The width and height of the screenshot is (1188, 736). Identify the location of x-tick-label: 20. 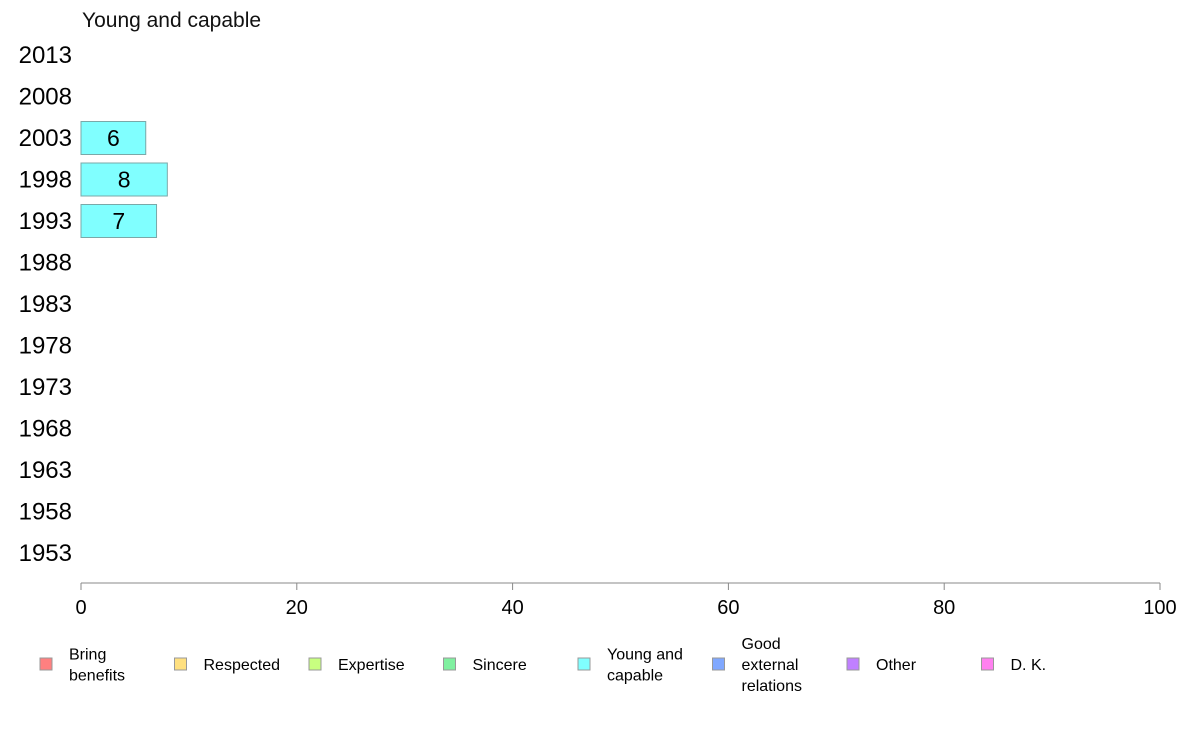
(297, 608).